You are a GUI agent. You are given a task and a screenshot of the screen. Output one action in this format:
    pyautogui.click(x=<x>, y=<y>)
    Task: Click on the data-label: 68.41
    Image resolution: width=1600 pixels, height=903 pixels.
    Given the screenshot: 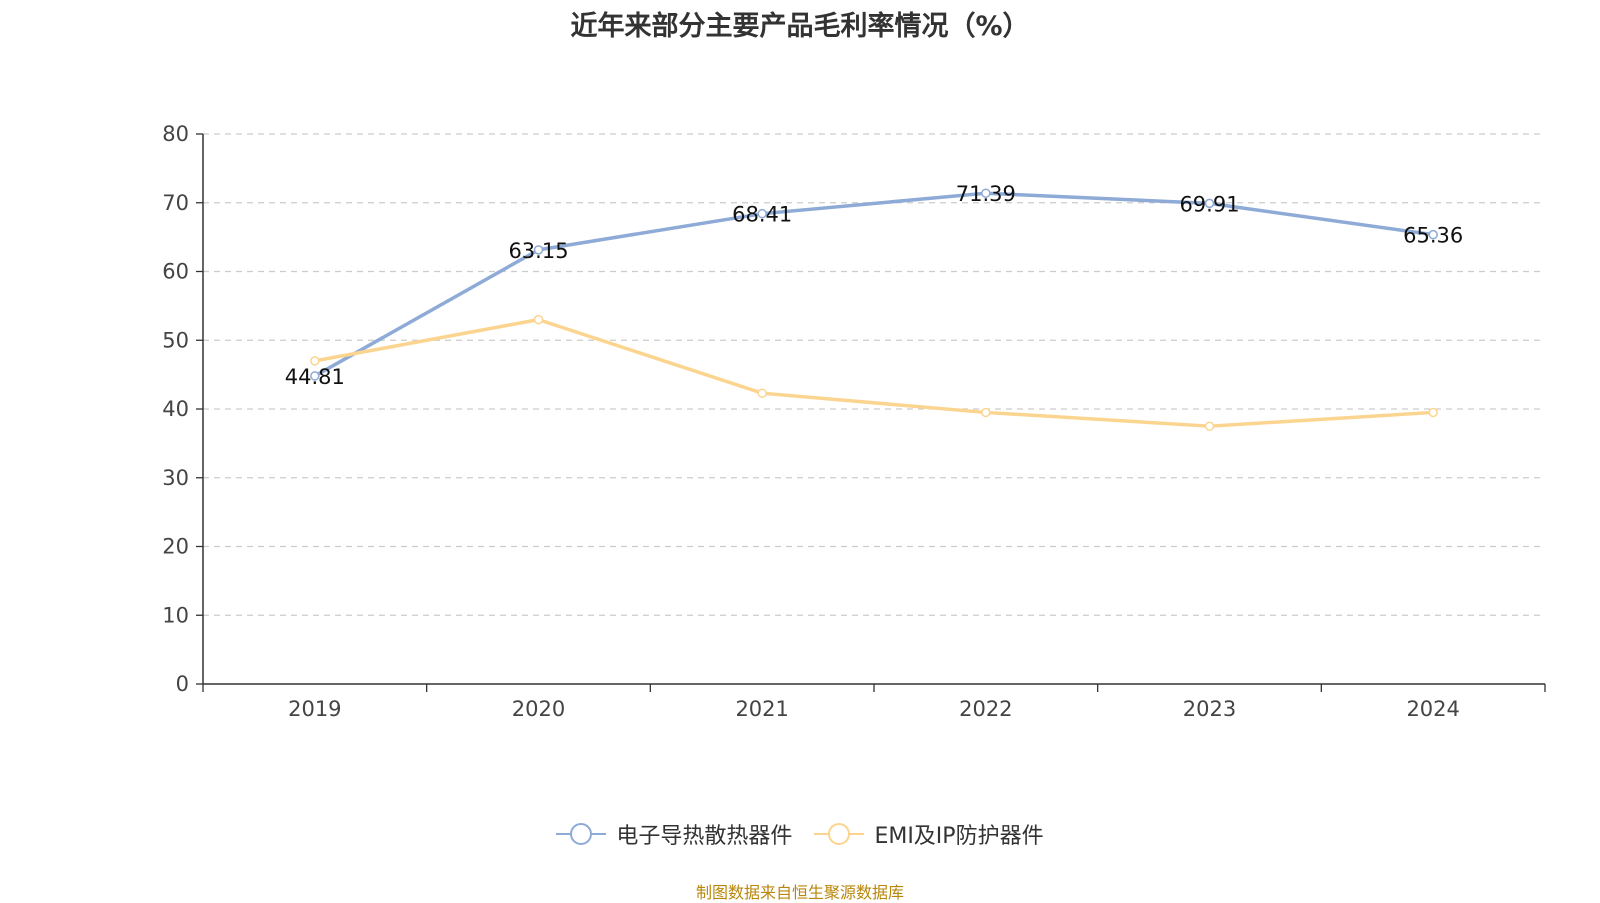 What is the action you would take?
    pyautogui.click(x=762, y=215)
    